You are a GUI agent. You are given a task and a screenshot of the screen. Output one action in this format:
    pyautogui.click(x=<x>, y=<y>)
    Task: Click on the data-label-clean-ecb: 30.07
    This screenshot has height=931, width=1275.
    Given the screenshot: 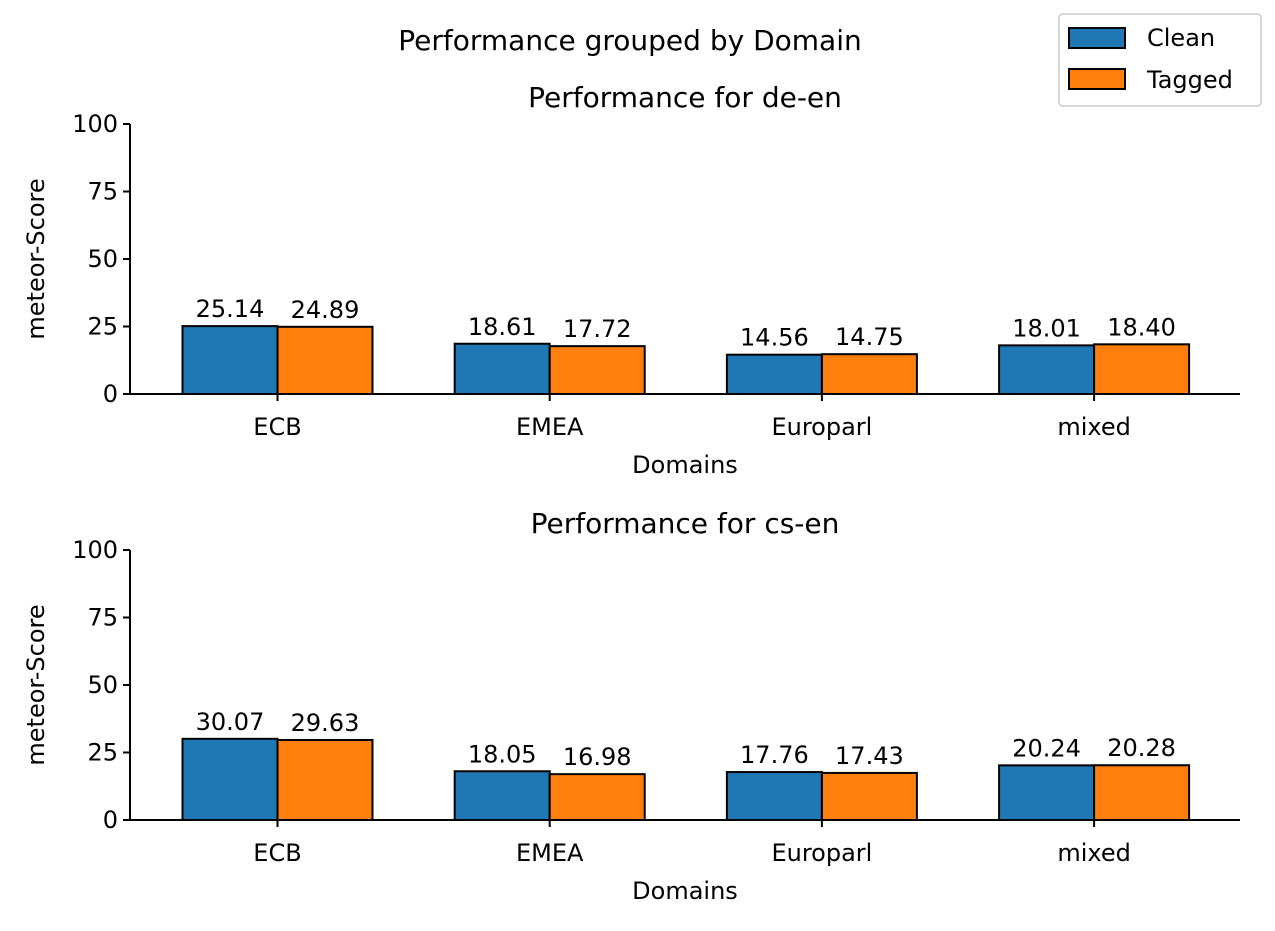 What is the action you would take?
    pyautogui.click(x=230, y=722)
    